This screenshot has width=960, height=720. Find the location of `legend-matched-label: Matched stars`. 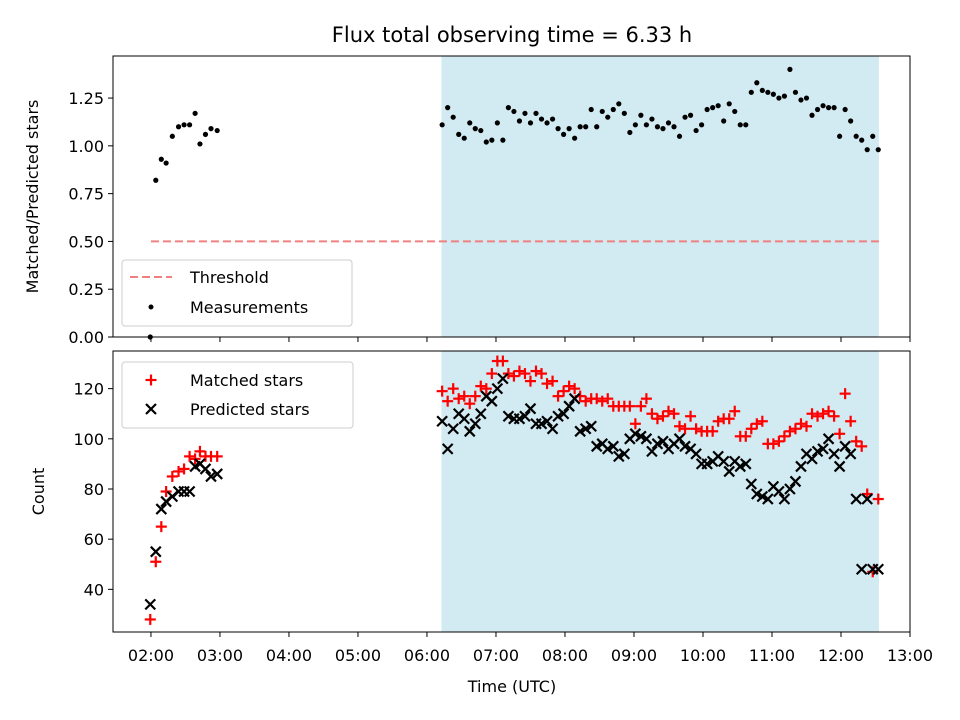

legend-matched-label: Matched stars is located at coordinates (246, 380).